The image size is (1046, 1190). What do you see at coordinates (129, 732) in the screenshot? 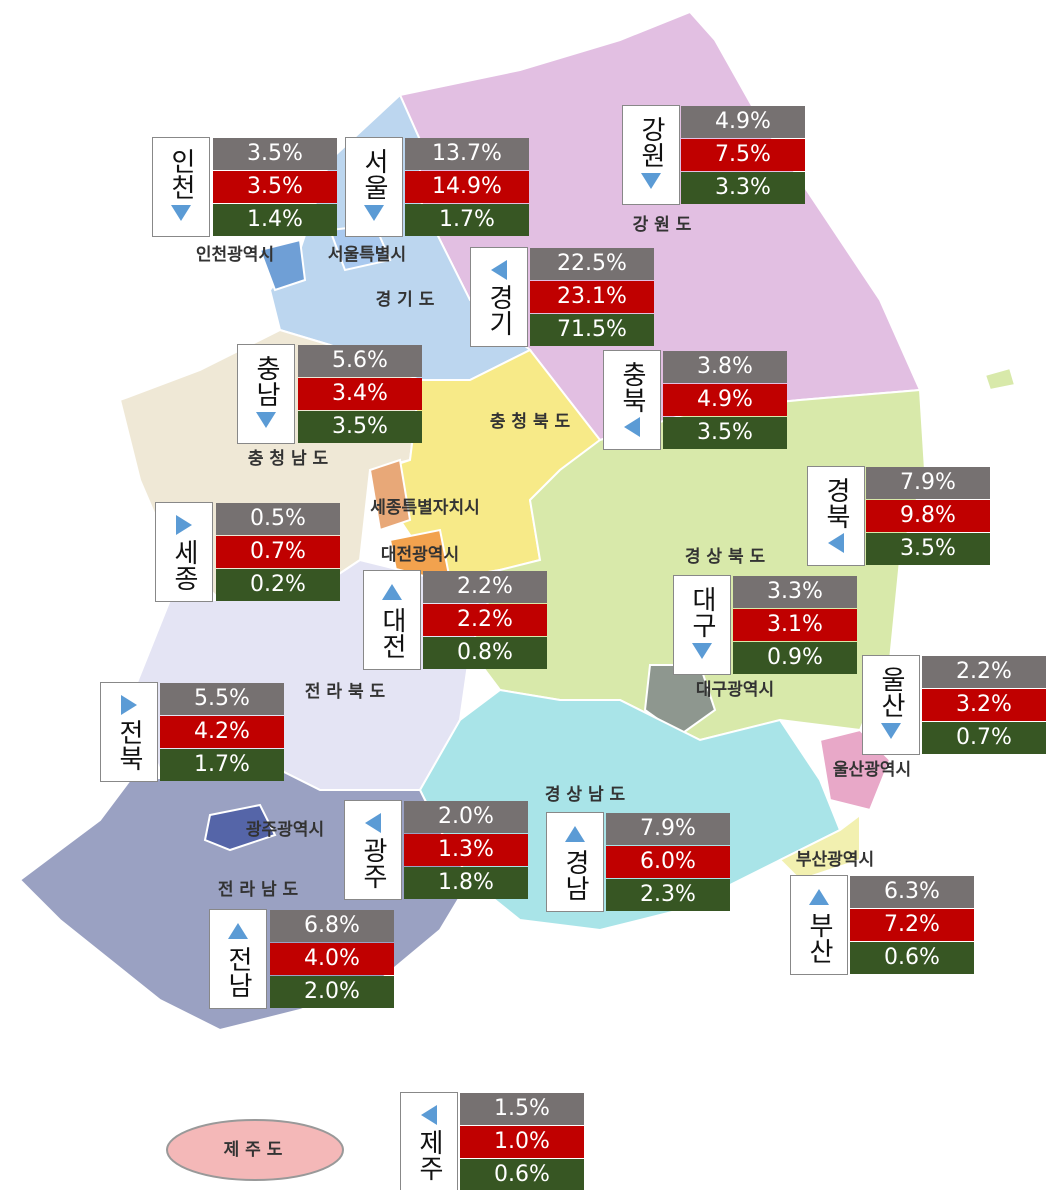
I see `callout-name-box: 전북` at bounding box center [129, 732].